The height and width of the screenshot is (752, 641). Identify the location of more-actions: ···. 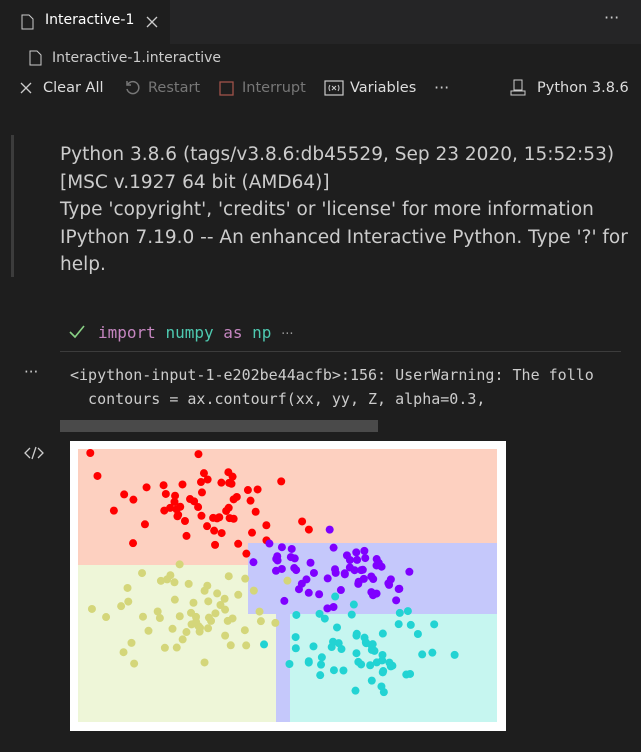
(612, 17).